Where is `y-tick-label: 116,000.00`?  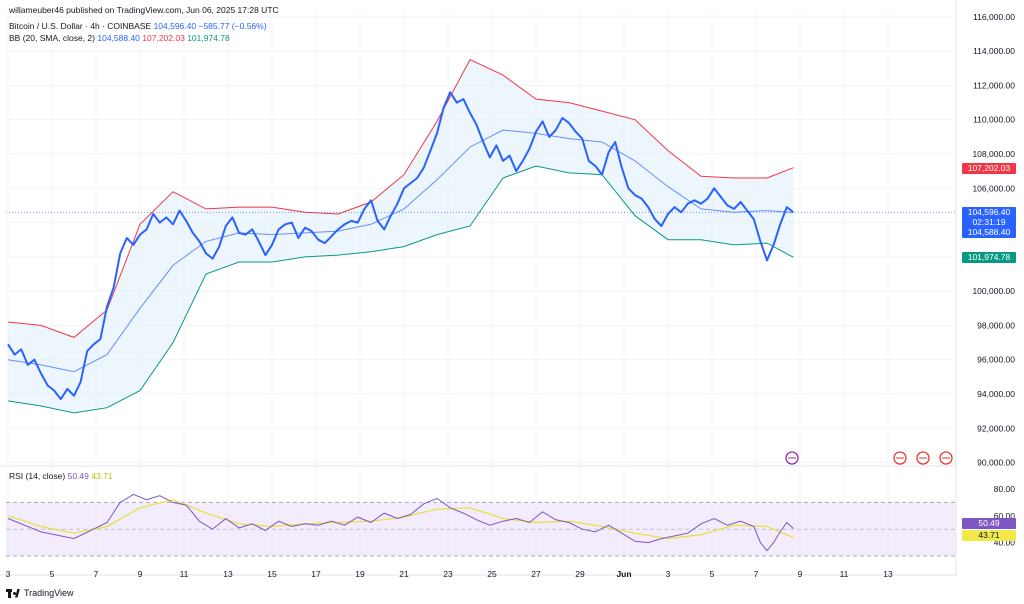 y-tick-label: 116,000.00 is located at coordinates (994, 17).